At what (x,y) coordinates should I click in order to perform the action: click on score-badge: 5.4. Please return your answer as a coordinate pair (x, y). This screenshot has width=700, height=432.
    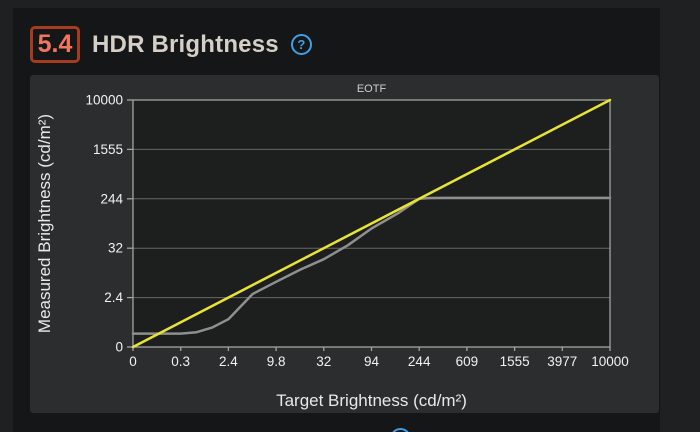
    Looking at the image, I should click on (55, 44).